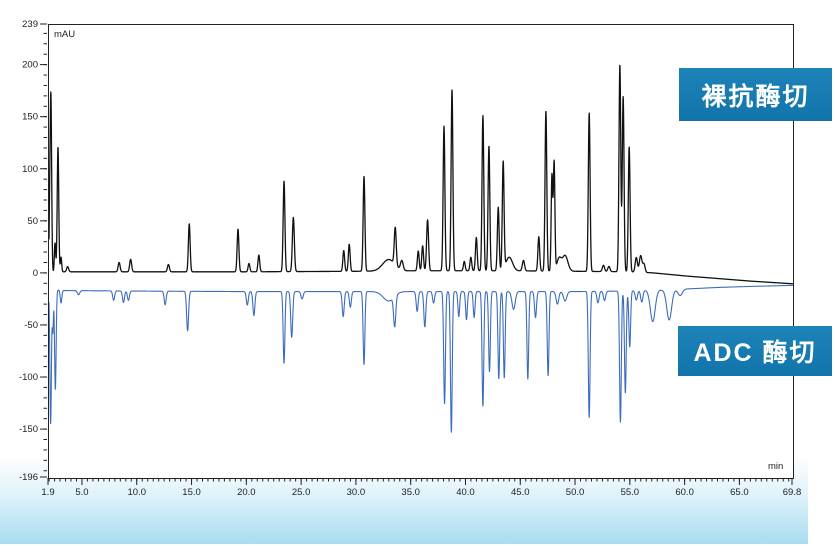 The width and height of the screenshot is (835, 555). What do you see at coordinates (776, 466) in the screenshot?
I see `x-axis-unit-label: min` at bounding box center [776, 466].